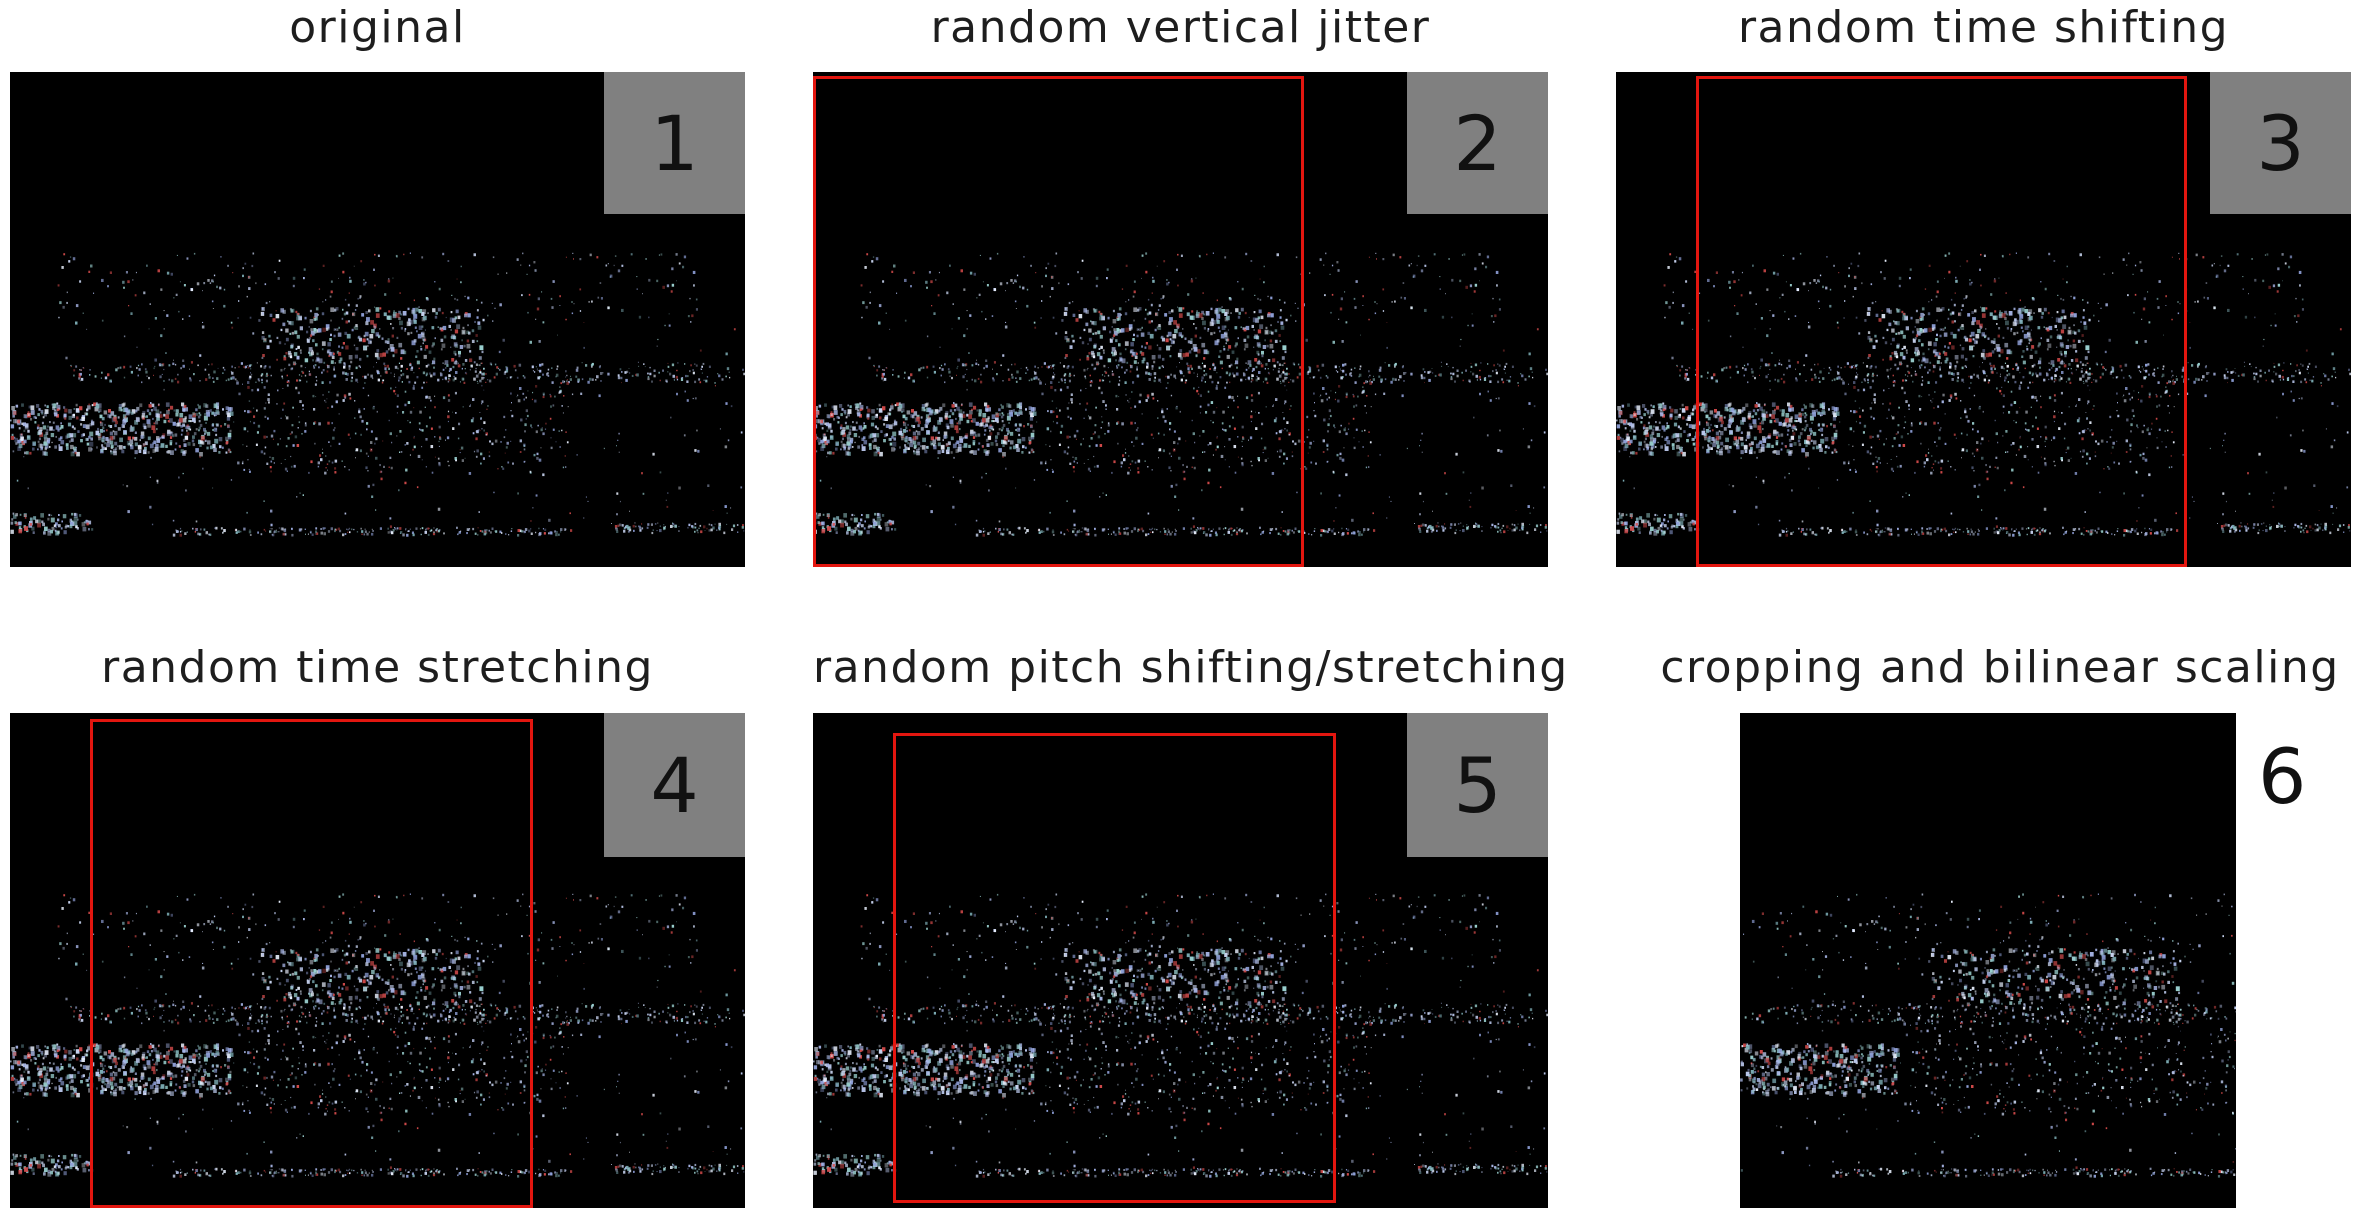  Describe the element at coordinates (674, 143) in the screenshot. I see `panel-number: 1` at that location.